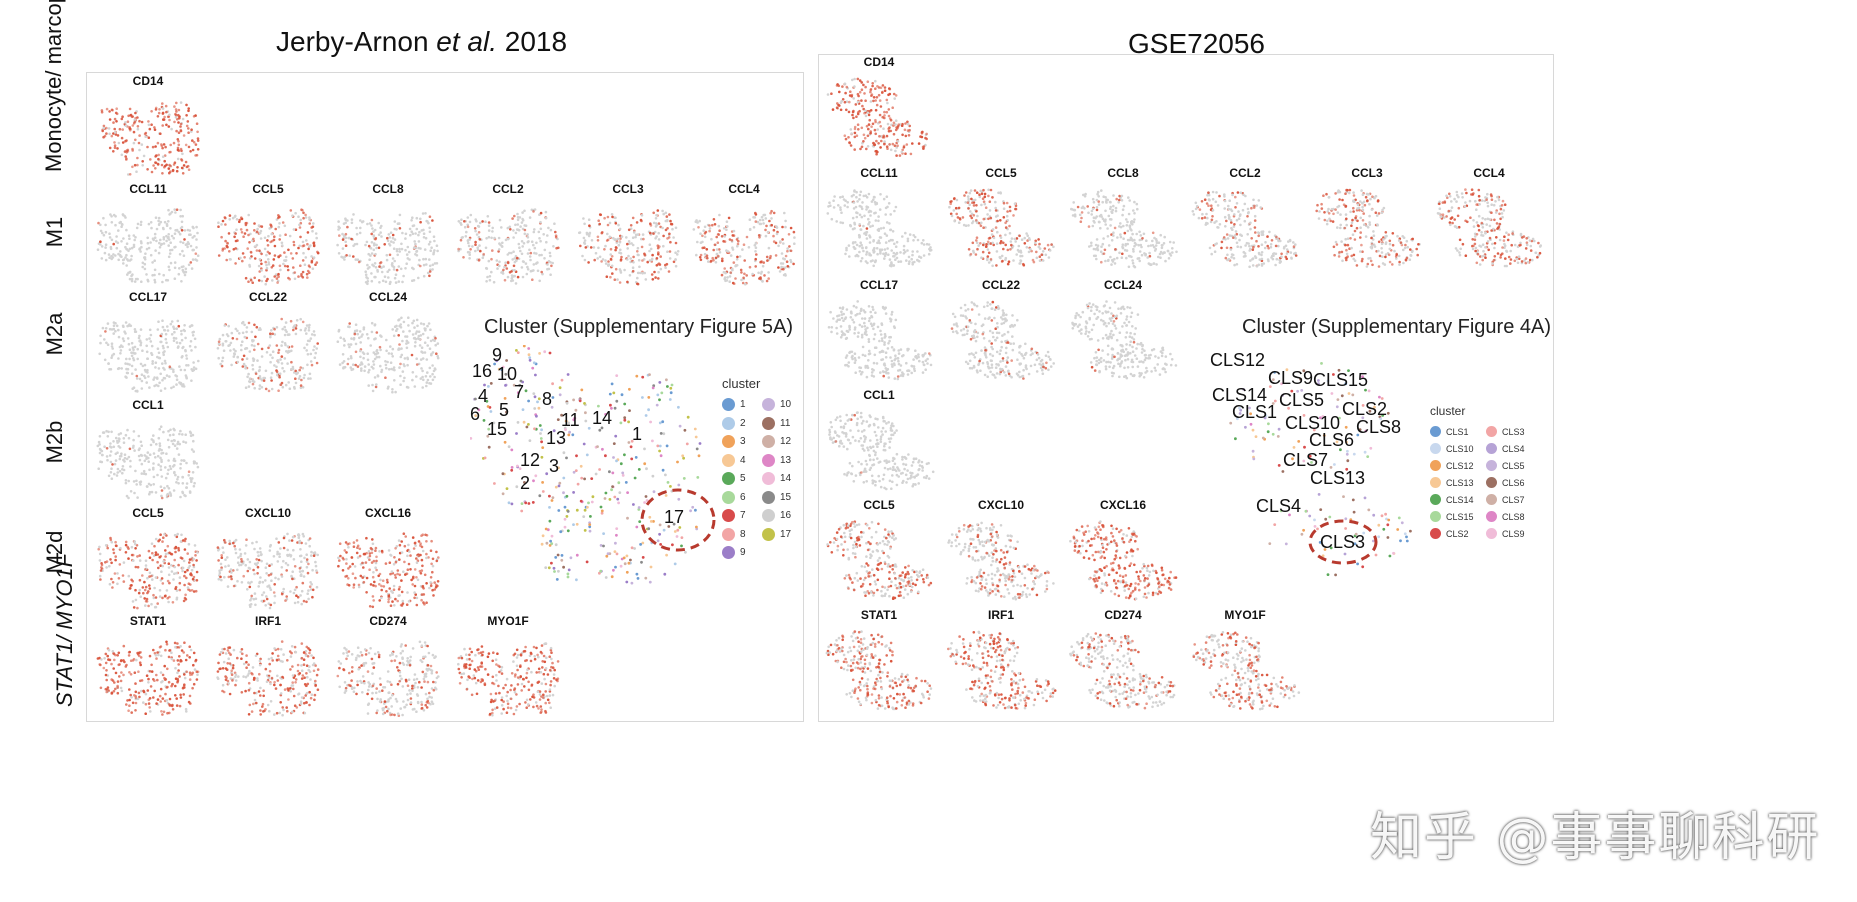 This screenshot has height=902, width=1857. What do you see at coordinates (148, 343) in the screenshot?
I see `tsne-plot-ccl17: CCL17` at bounding box center [148, 343].